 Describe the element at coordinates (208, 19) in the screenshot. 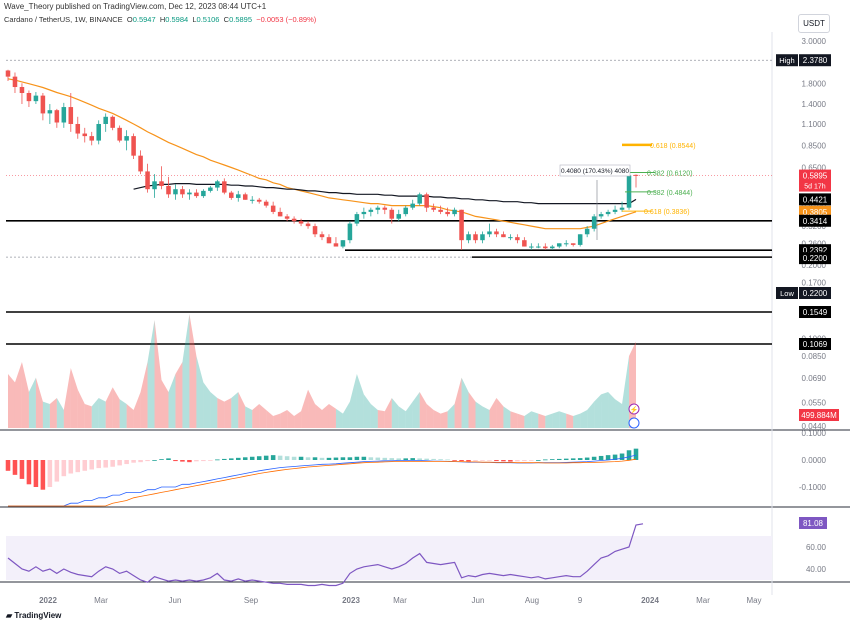

I see `low-value: 0.5106` at that location.